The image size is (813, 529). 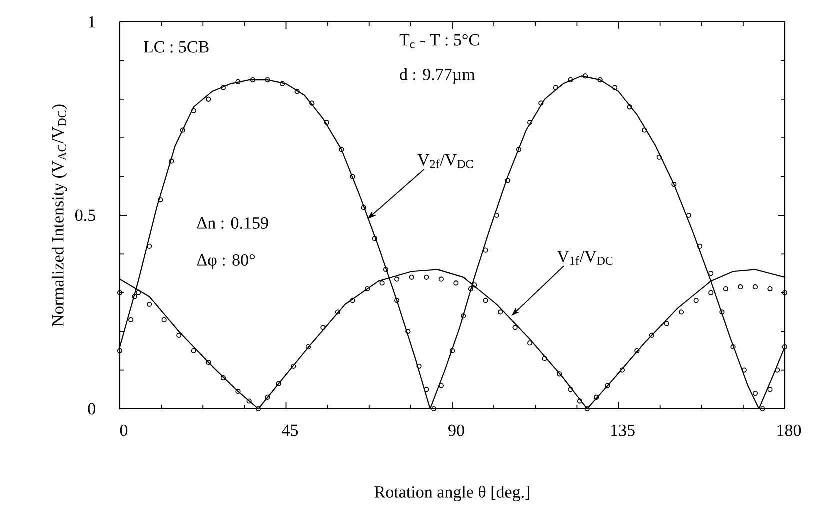 What do you see at coordinates (440, 41) in the screenshot?
I see `annotation: T$_{c}$ - T : 5°C` at bounding box center [440, 41].